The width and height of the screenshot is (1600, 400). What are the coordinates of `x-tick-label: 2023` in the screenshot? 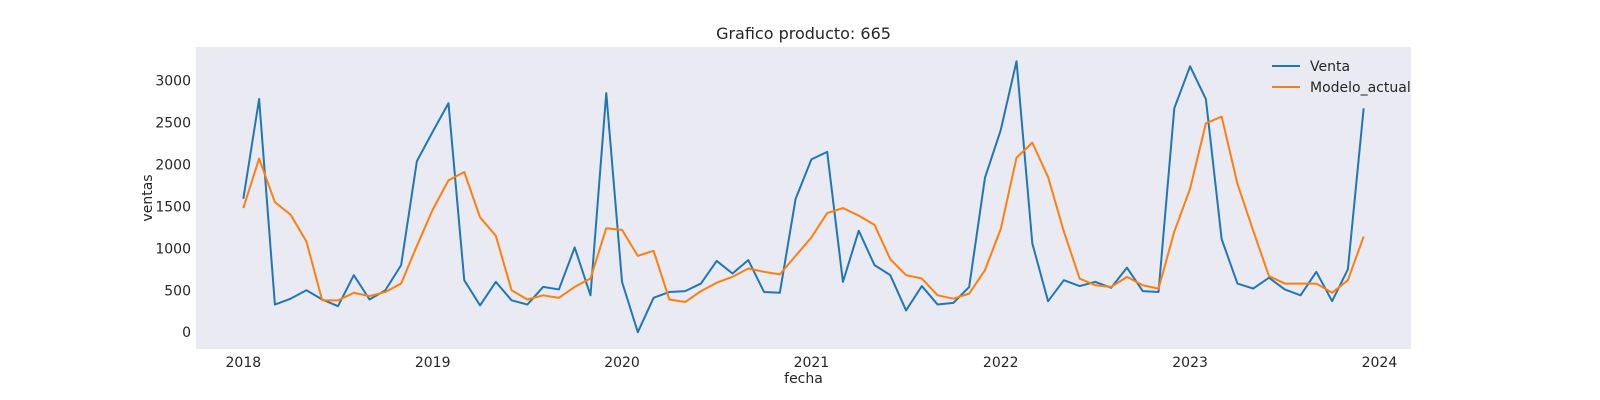 It's located at (1190, 363).